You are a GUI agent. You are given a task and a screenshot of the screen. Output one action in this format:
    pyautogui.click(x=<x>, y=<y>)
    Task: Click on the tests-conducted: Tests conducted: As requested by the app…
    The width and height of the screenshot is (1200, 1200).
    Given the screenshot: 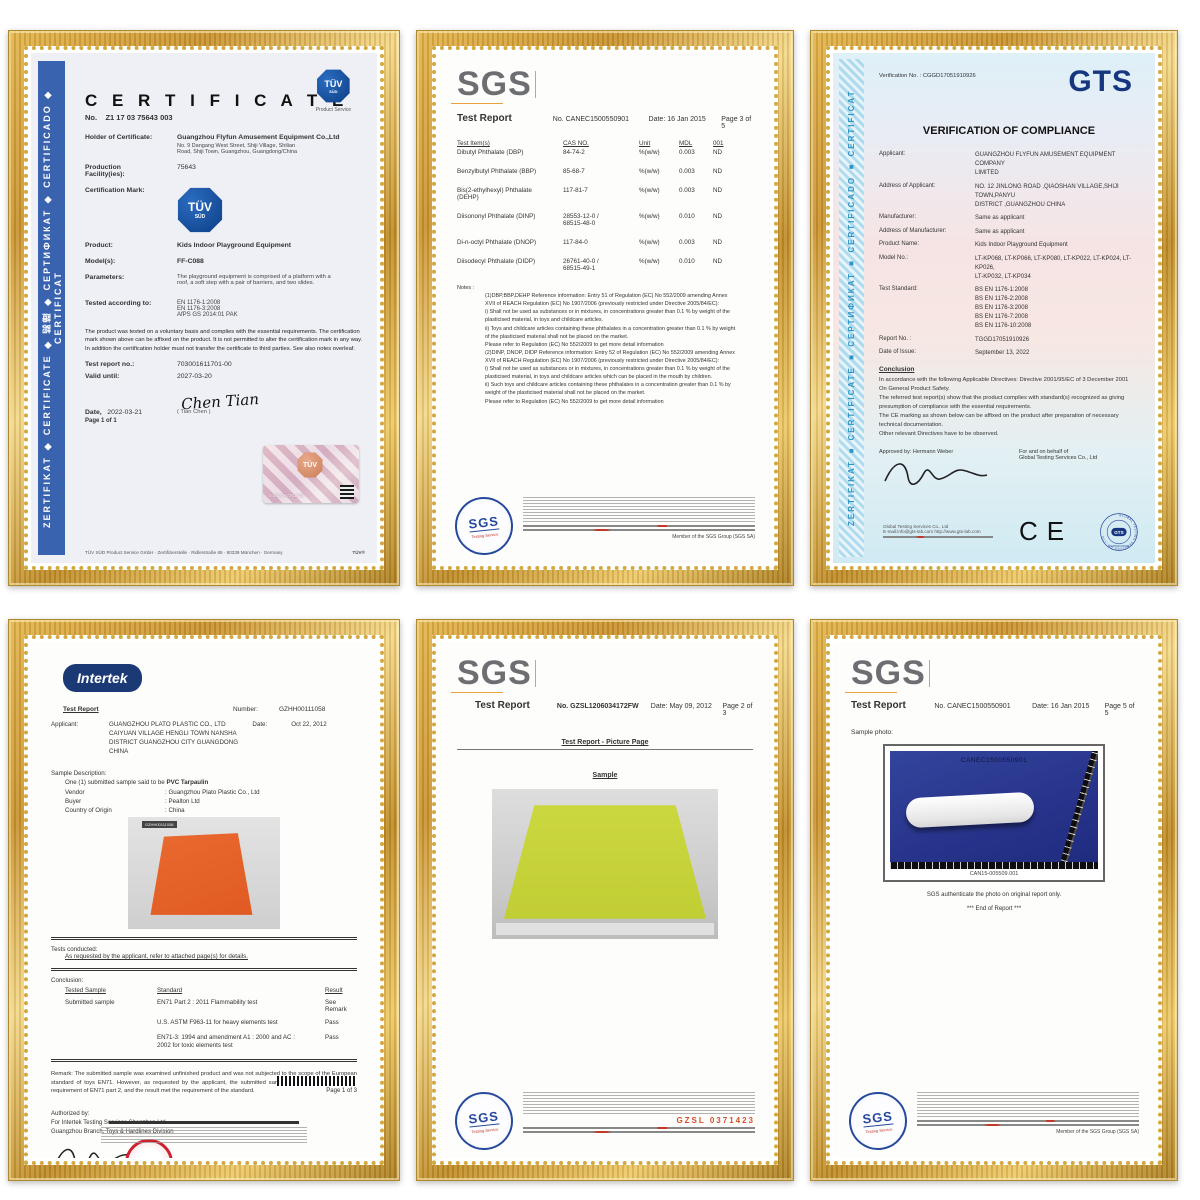 What is the action you would take?
    pyautogui.click(x=149, y=953)
    